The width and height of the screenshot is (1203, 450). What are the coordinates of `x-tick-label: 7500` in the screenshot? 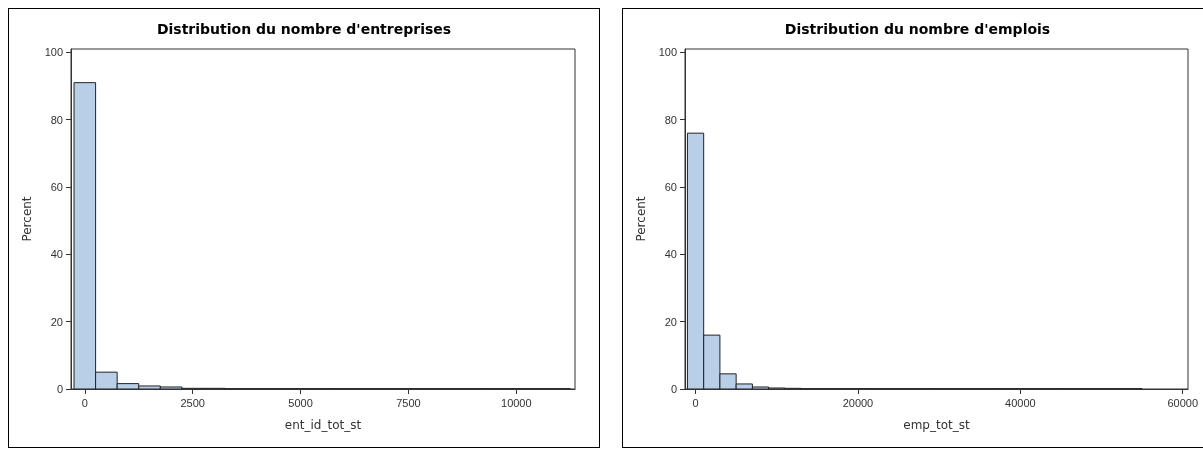 It's located at (408, 402).